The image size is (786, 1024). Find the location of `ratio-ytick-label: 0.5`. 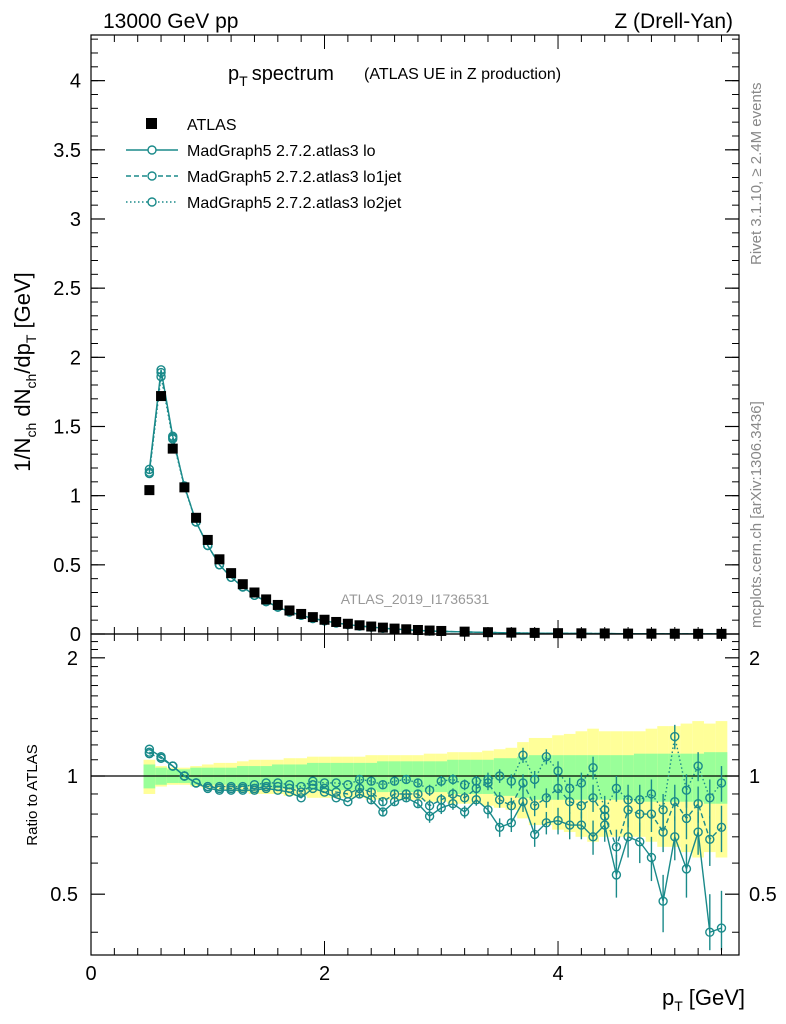

ratio-ytick-label: 0.5 is located at coordinates (64, 895).